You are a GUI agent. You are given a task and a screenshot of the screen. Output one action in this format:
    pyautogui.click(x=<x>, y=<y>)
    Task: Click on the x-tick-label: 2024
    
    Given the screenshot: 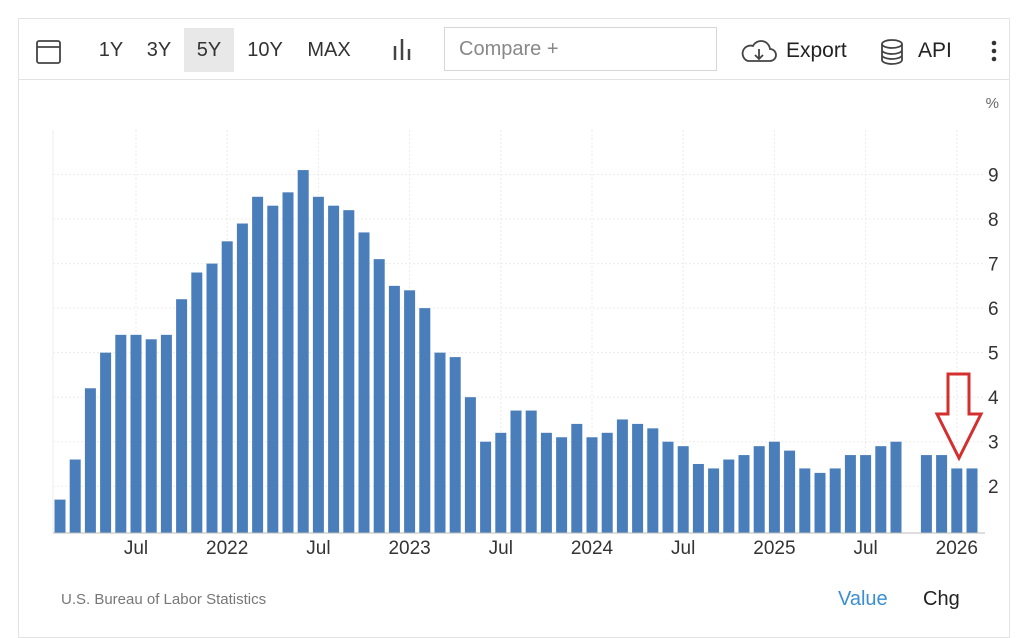 What is the action you would take?
    pyautogui.click(x=592, y=548)
    